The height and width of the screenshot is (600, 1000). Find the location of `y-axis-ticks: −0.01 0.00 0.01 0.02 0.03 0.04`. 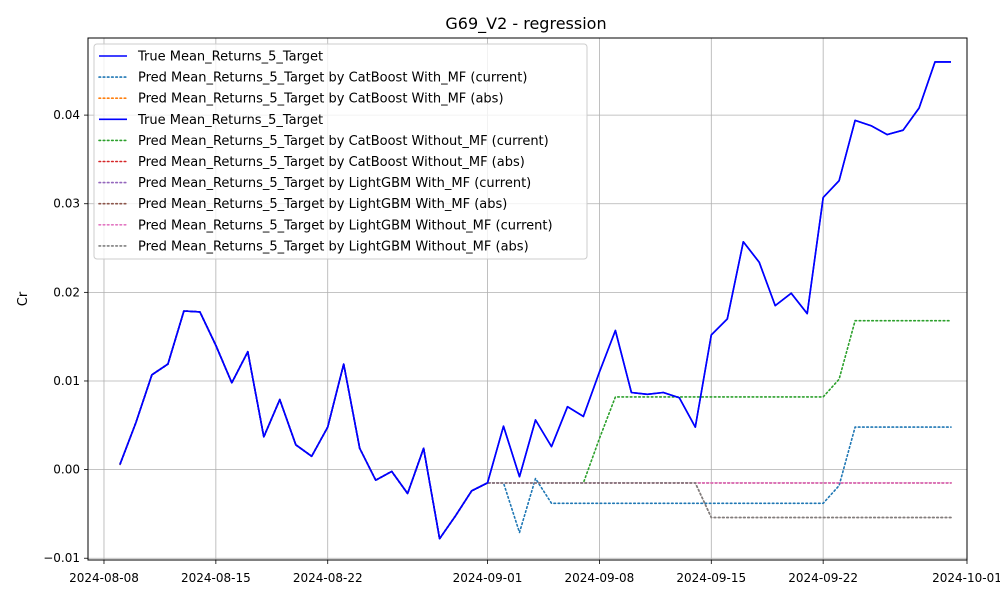

y-axis-ticks: −0.01 0.00 0.01 0.02 0.03 0.04 is located at coordinates (65, 336).